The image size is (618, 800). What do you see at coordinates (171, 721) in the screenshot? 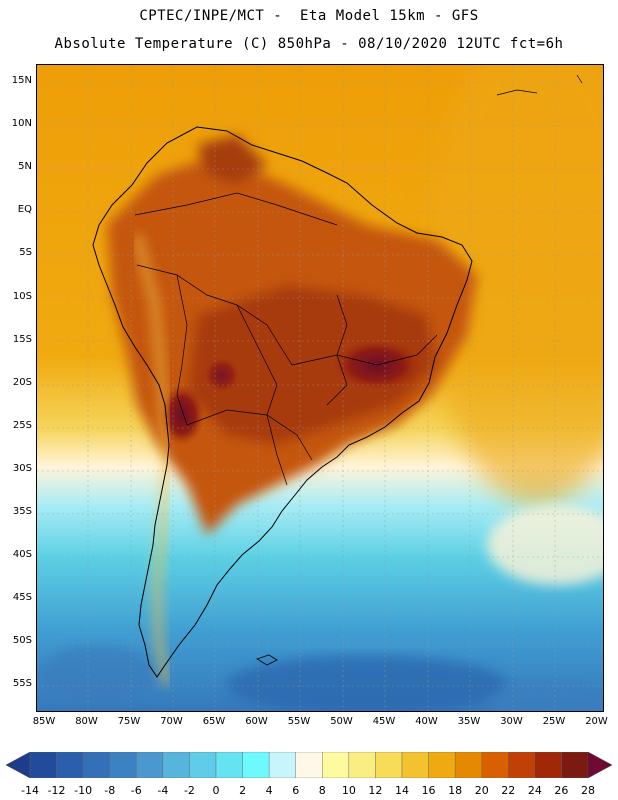
I see `lon-tick-label: 70W` at bounding box center [171, 721].